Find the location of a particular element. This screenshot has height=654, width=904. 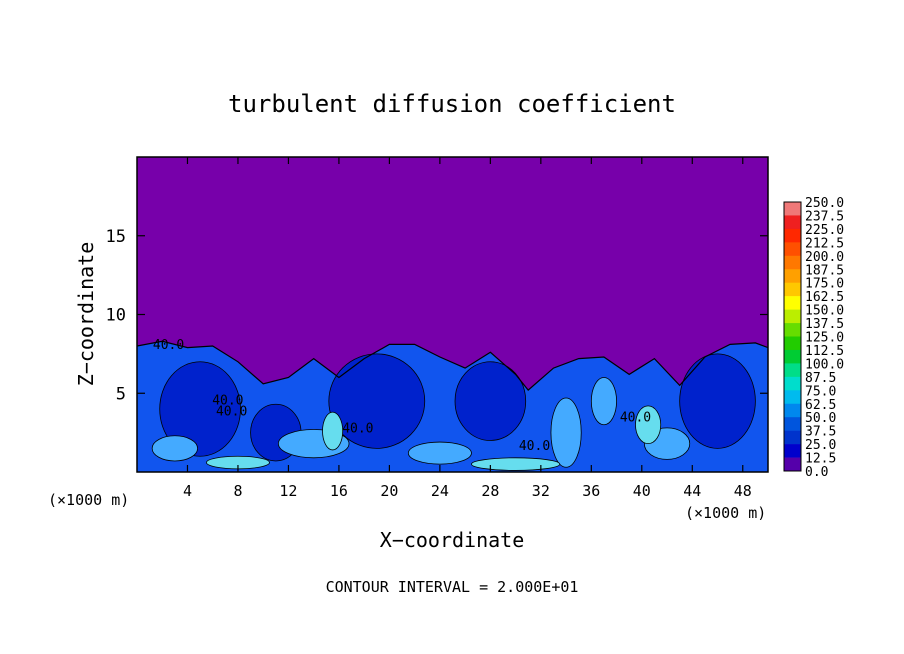

contour-labels: 40.040.040.040.040.040.0 is located at coordinates (402, 396).